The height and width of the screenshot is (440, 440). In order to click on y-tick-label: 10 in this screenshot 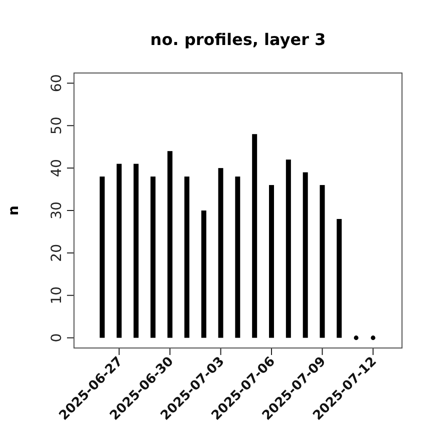, I will do `click(57, 295)`.